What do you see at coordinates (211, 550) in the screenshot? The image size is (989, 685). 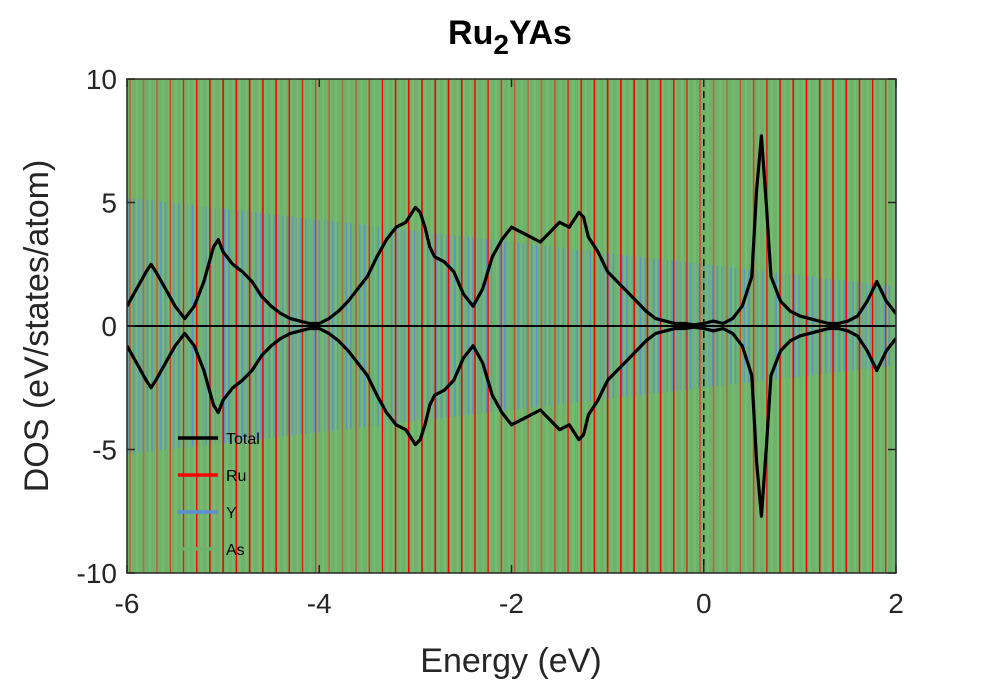 I see `legend-item-as: As` at bounding box center [211, 550].